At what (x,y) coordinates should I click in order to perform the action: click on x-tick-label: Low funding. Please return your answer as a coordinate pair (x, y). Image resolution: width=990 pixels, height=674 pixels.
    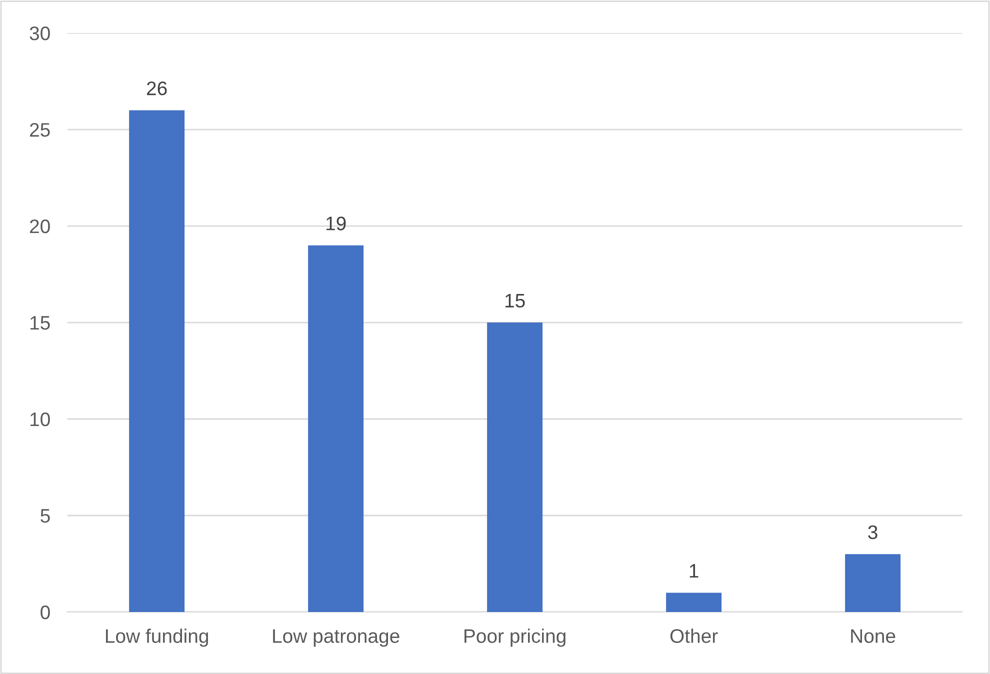
    Looking at the image, I should click on (157, 637).